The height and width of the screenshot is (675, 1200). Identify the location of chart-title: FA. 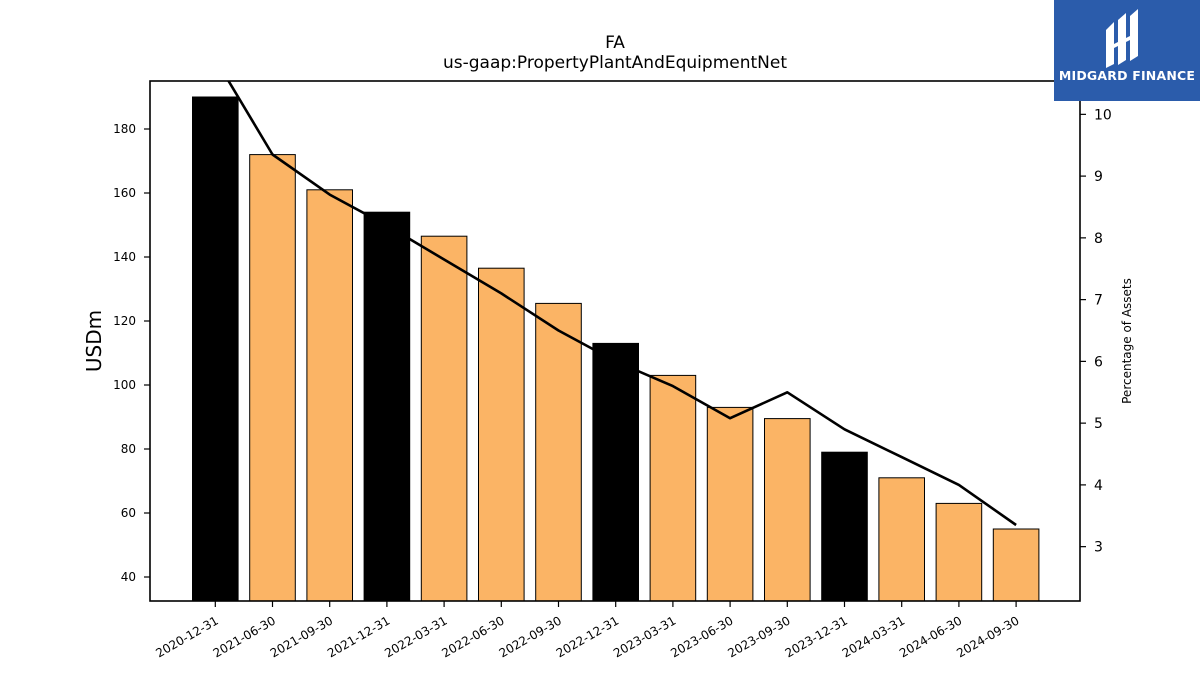
(615, 43).